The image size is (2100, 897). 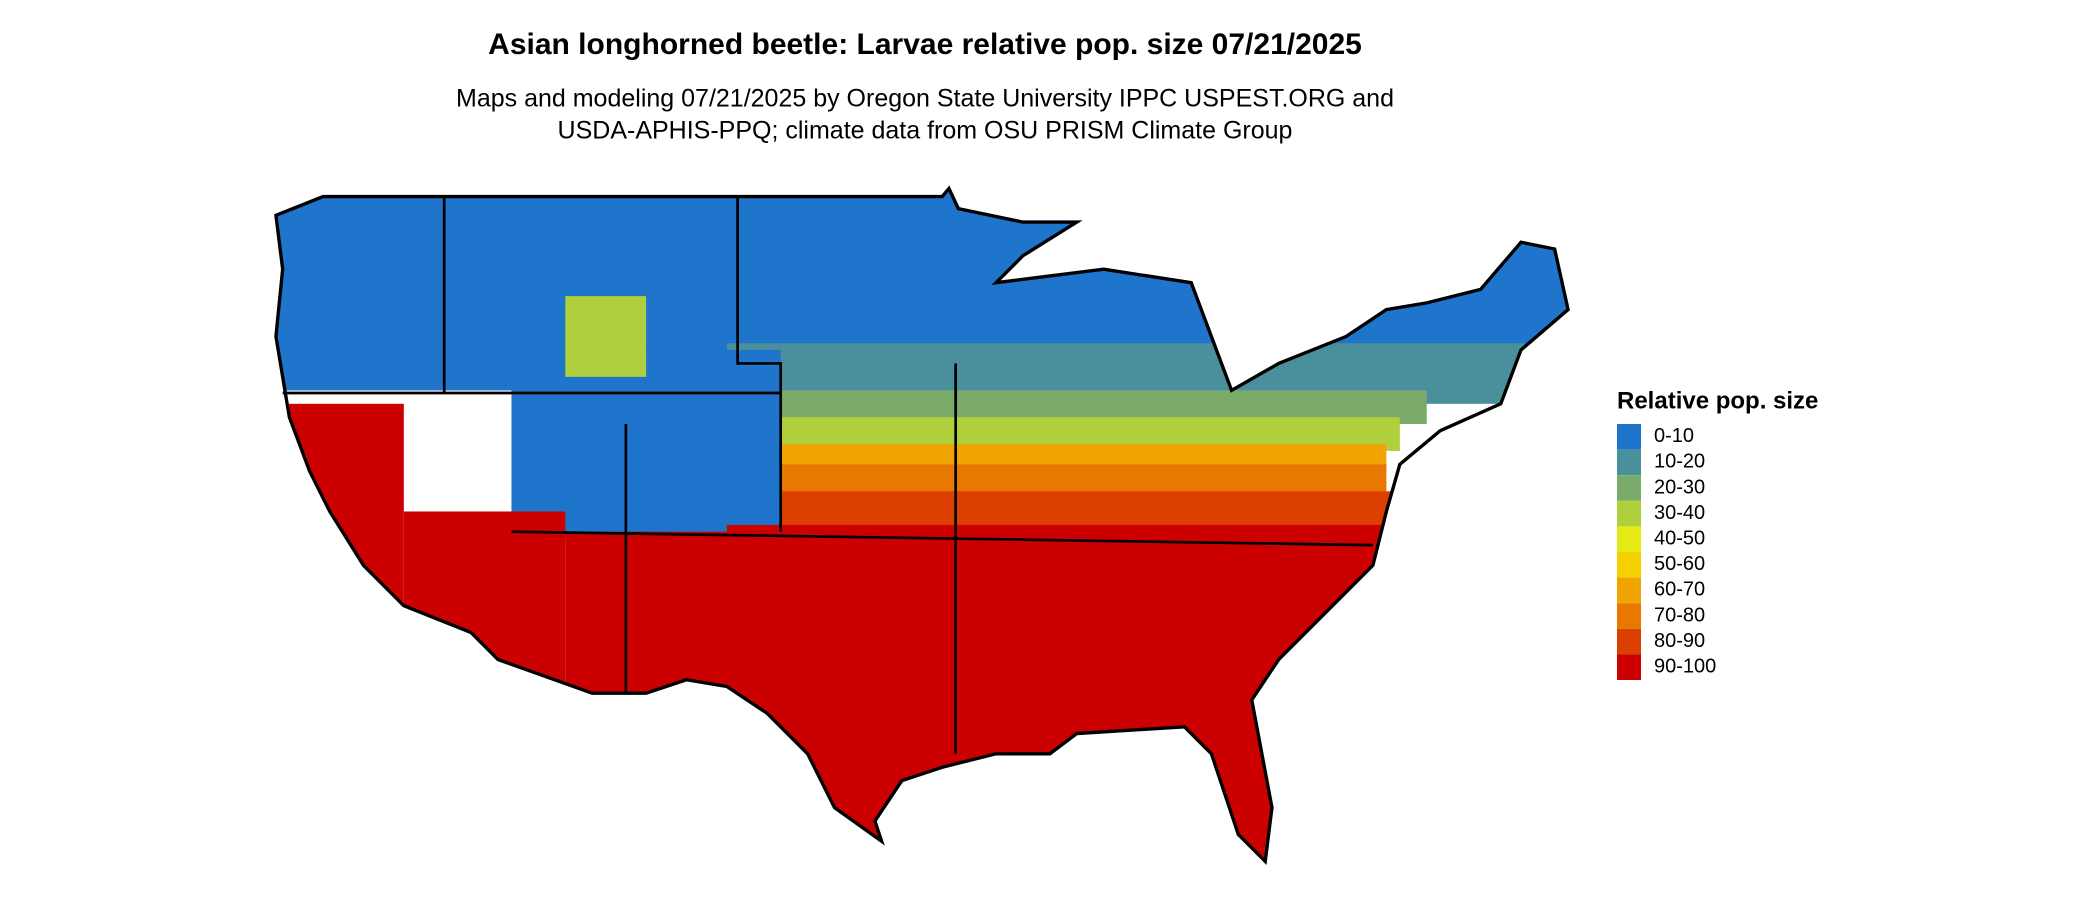 What do you see at coordinates (1679, 487) in the screenshot?
I see `legend-label: 20-30` at bounding box center [1679, 487].